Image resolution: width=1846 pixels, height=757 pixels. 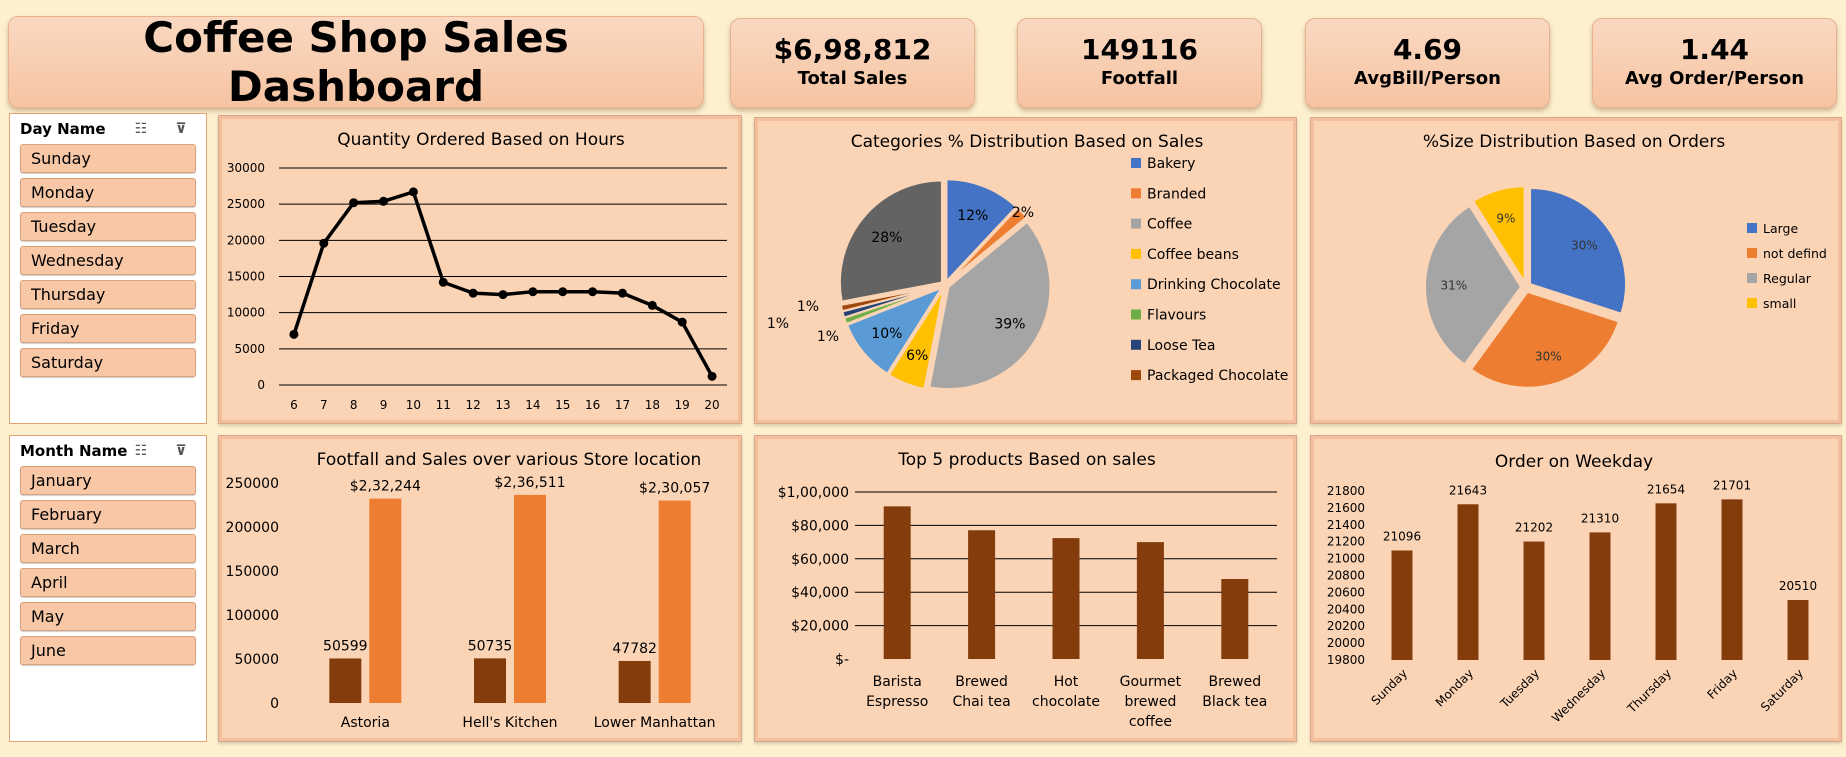 I want to click on x-tick-label: 15, so click(x=562, y=405).